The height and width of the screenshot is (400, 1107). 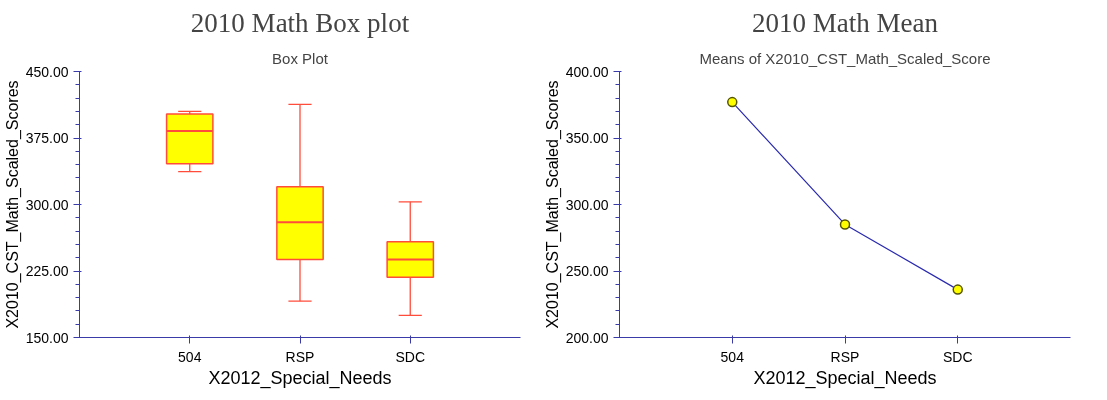 I want to click on chart-subtitle: Box Plot, so click(x=300, y=58).